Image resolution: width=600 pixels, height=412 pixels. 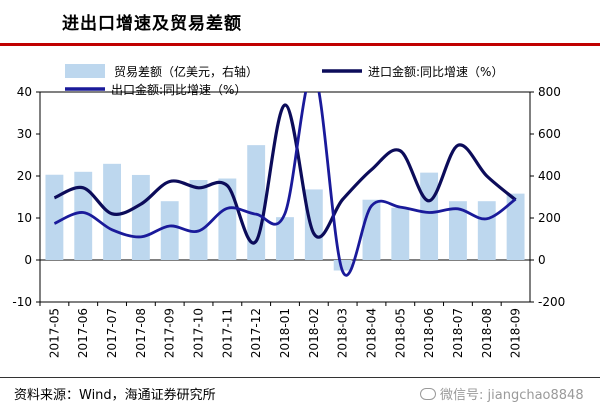 What do you see at coordinates (516, 333) in the screenshot?
I see `x-tick-label: 2018-09` at bounding box center [516, 333].